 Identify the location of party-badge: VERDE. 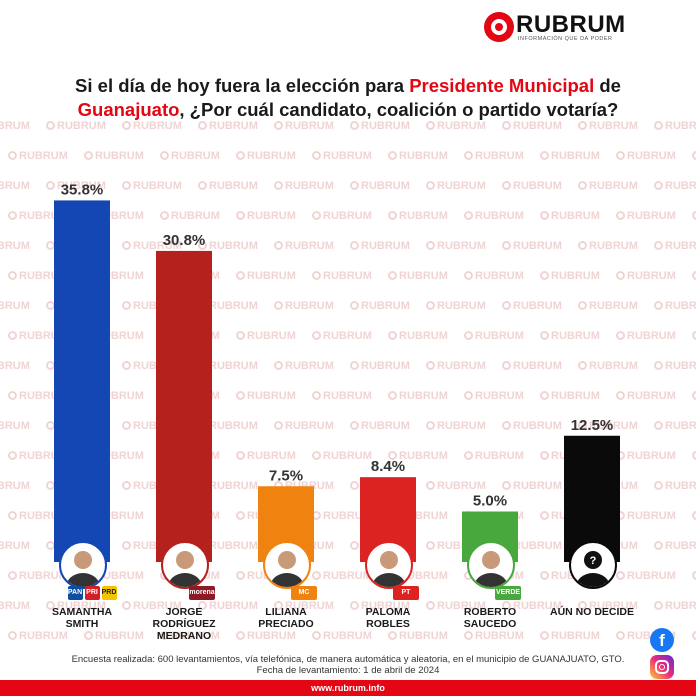
(508, 593).